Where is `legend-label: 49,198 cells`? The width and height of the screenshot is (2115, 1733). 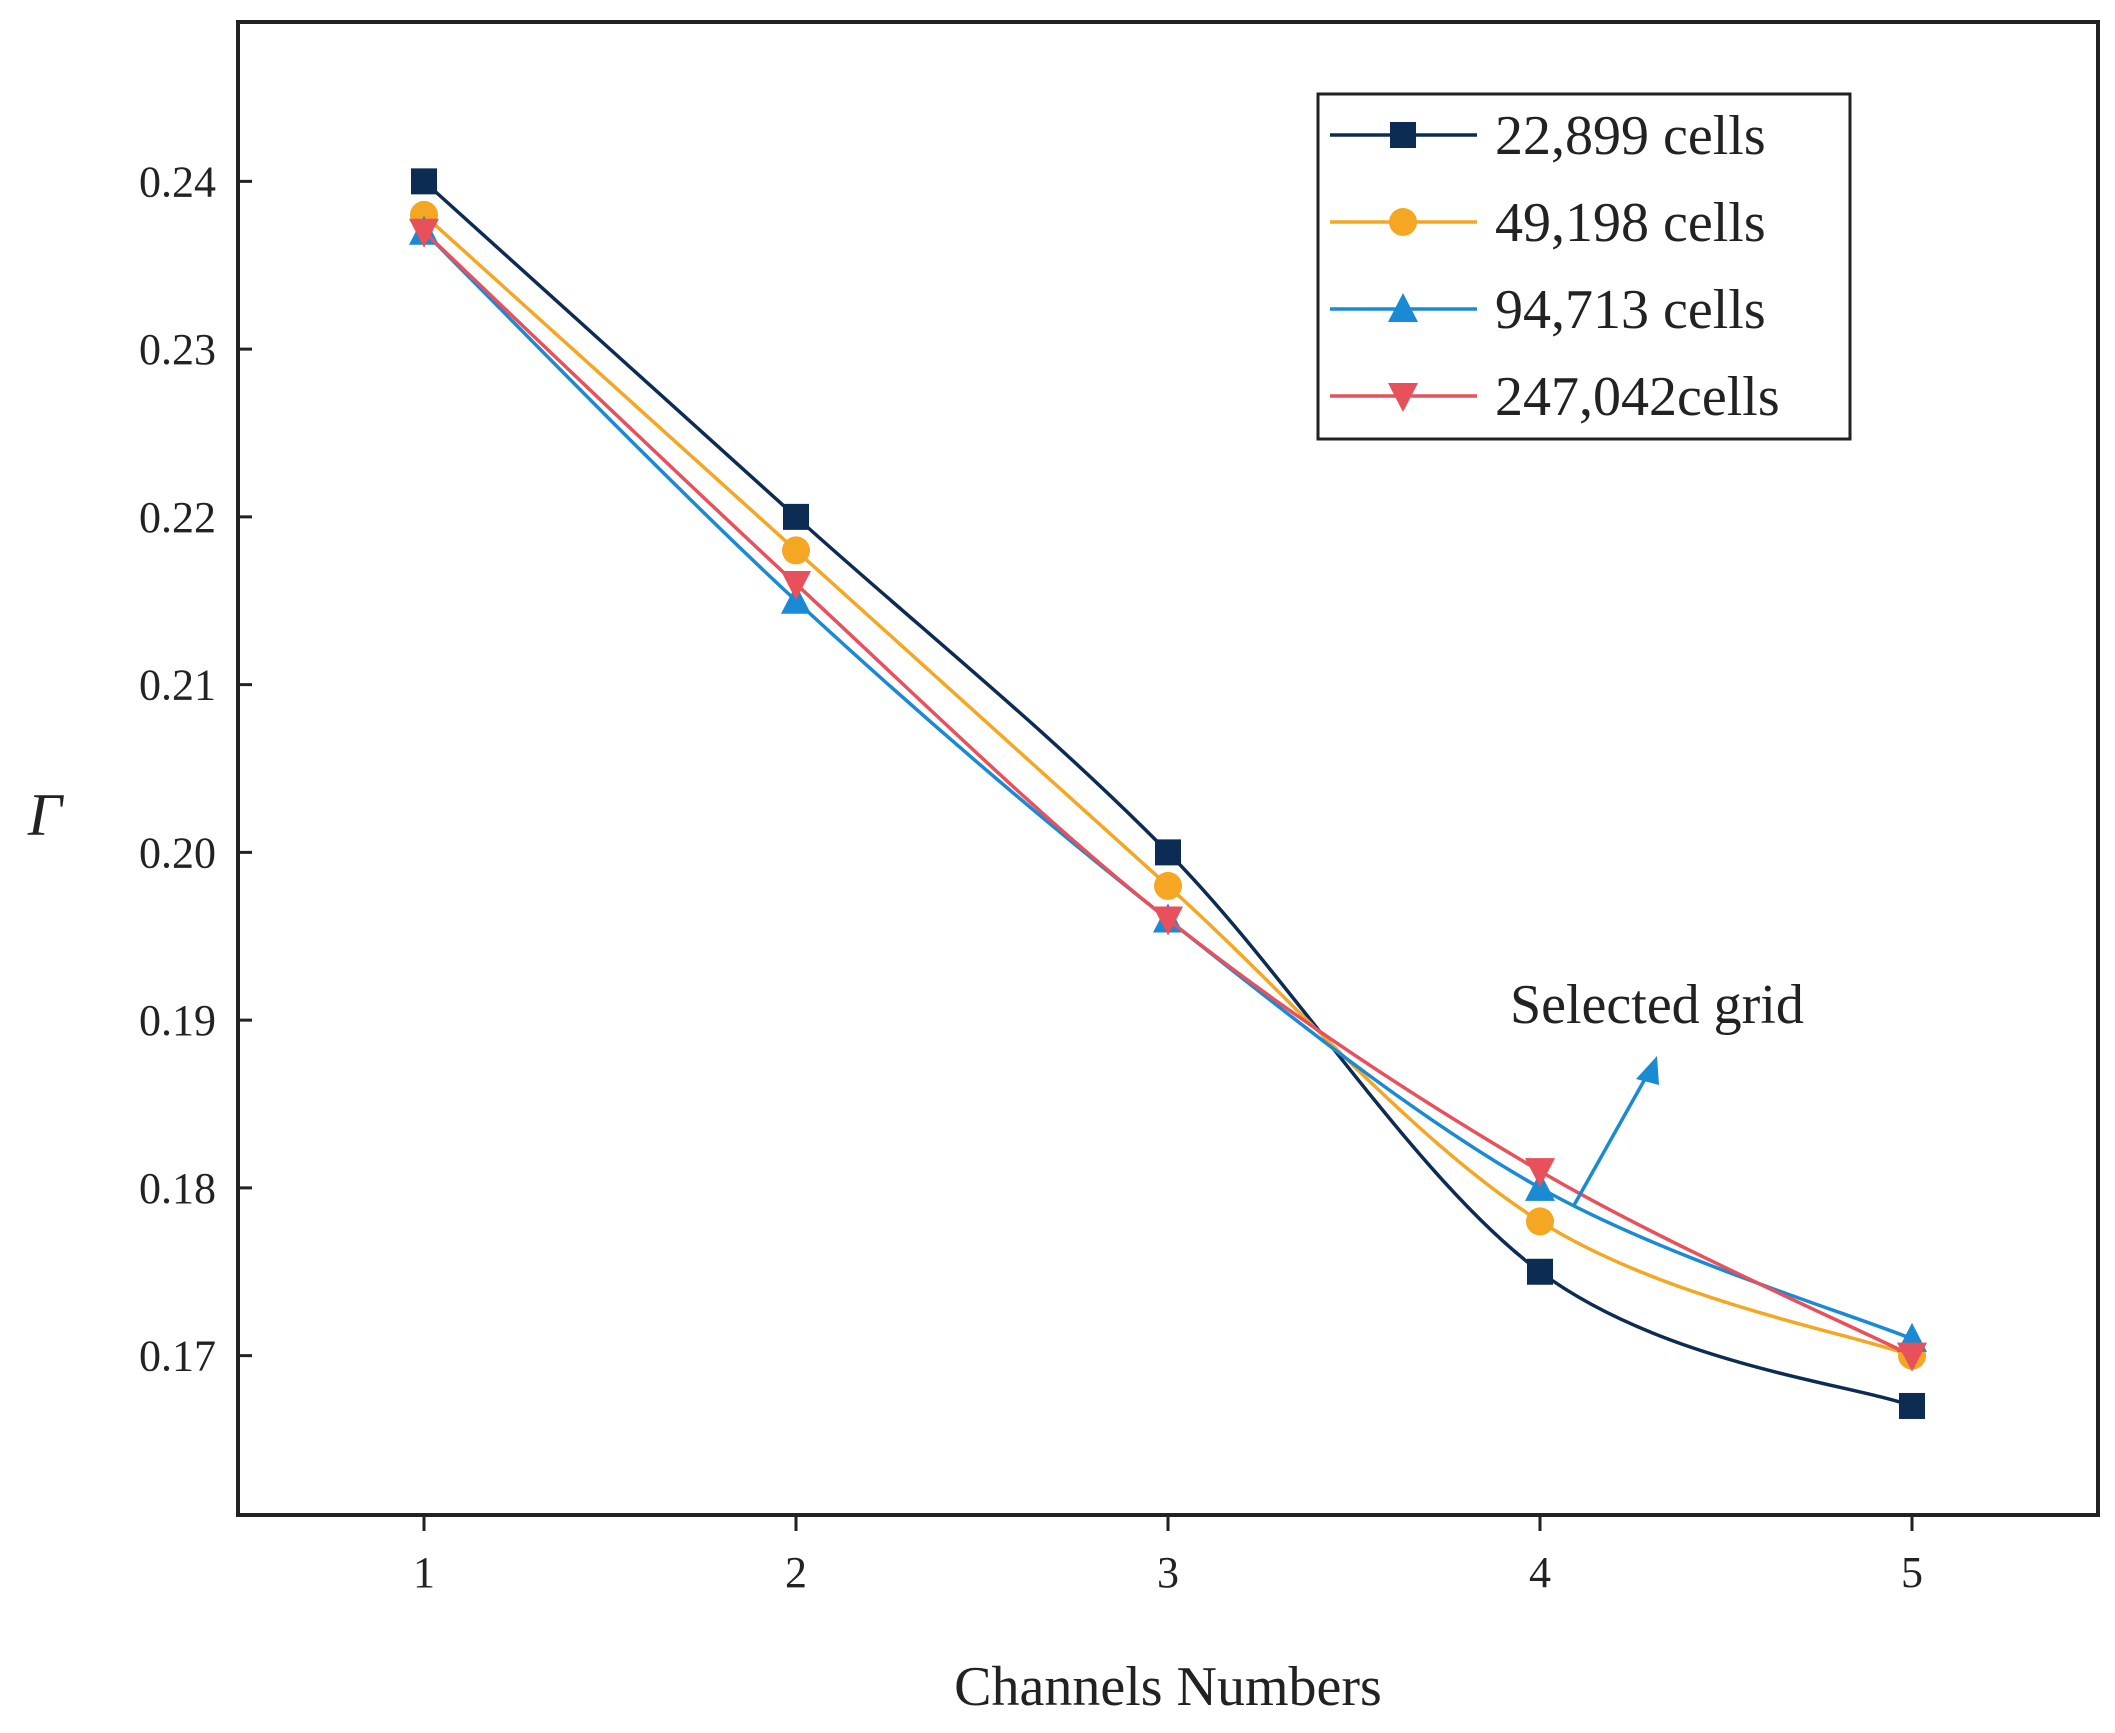
legend-label: 49,198 cells is located at coordinates (1630, 223).